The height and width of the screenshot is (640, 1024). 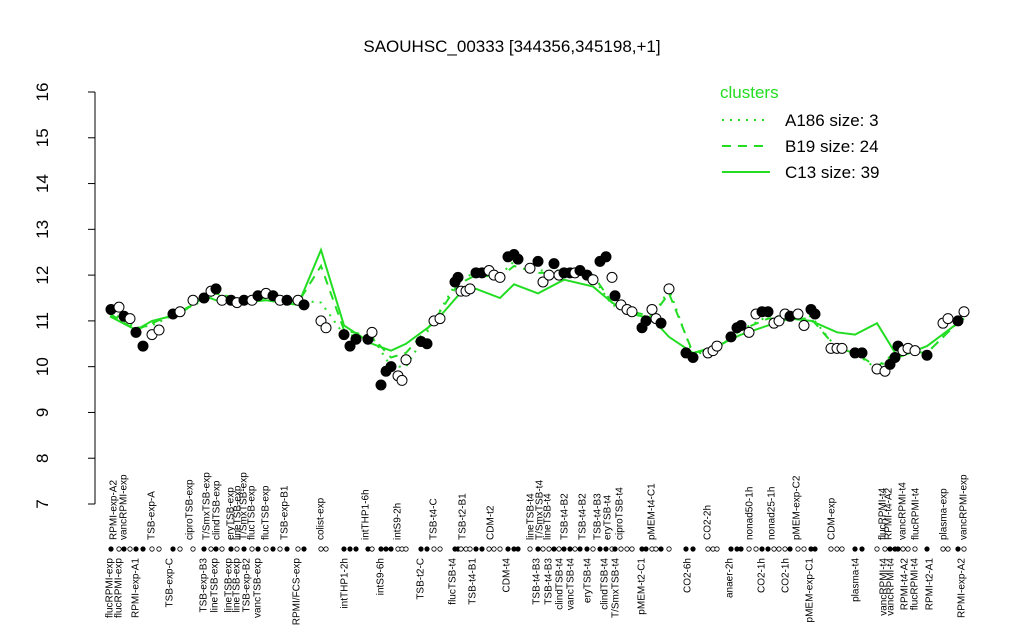 I want to click on condition-label: CDM-t4, so click(x=507, y=575).